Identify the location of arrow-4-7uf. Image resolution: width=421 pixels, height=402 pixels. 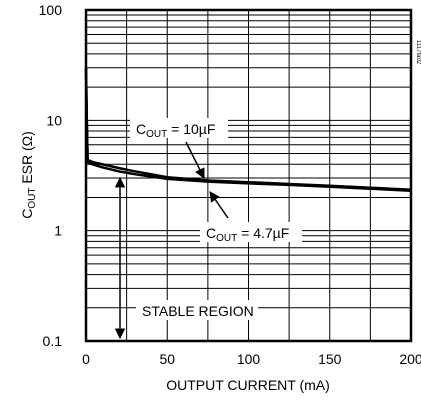
(219, 205).